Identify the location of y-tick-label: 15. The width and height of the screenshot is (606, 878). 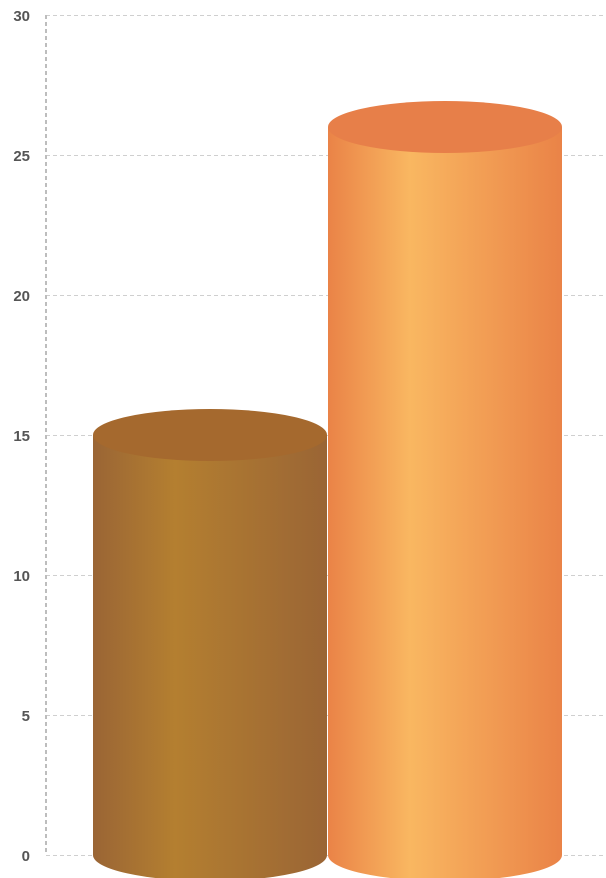
(21, 436).